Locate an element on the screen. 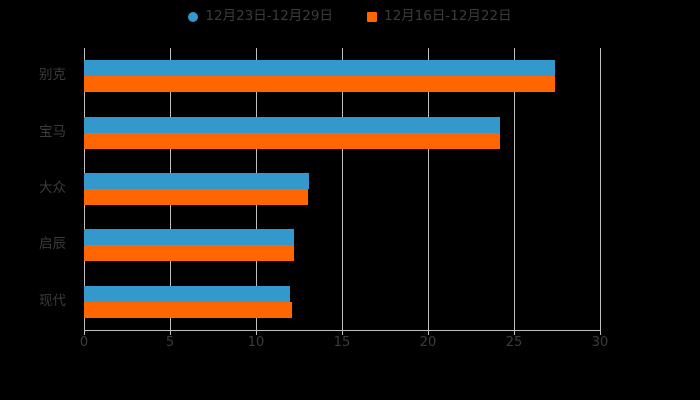 This screenshot has height=400, width=700. y-axis-label-0: 别克 is located at coordinates (52, 75).